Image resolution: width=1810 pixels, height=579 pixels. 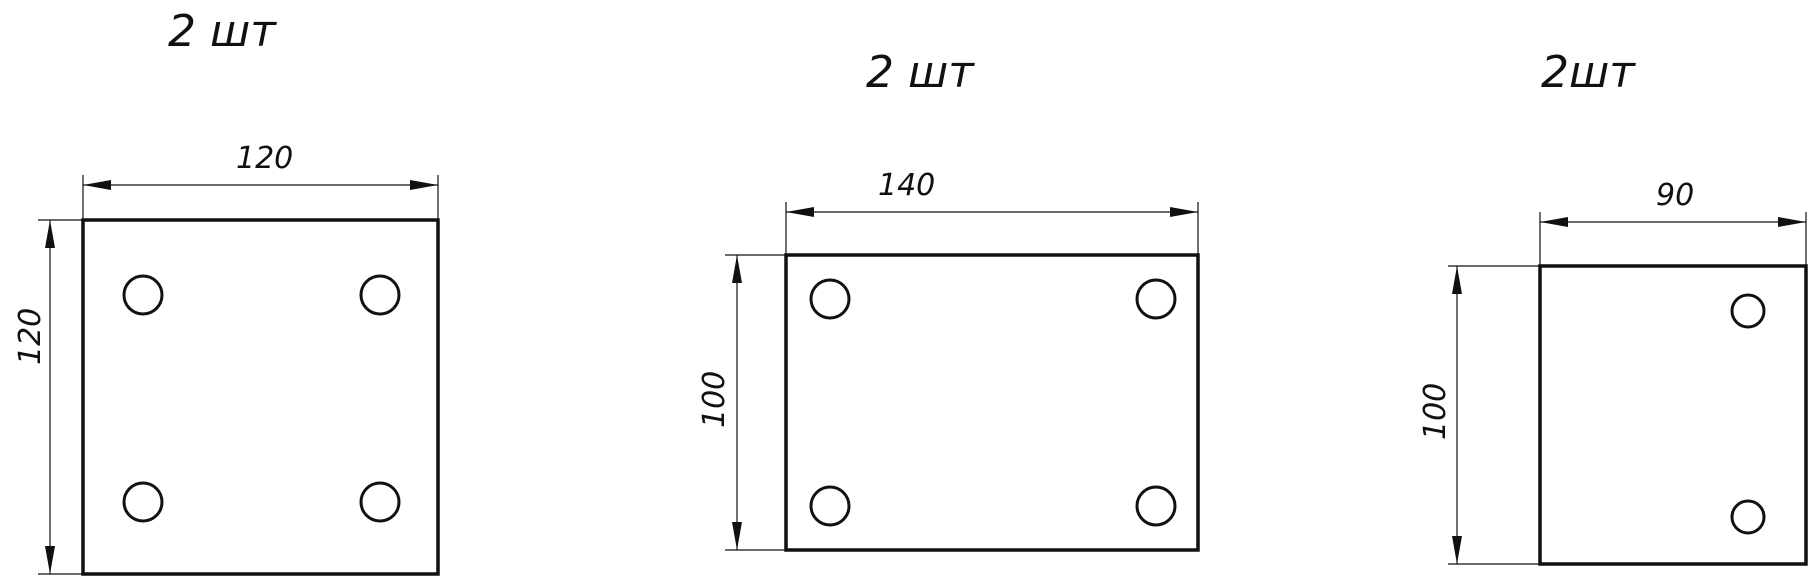 I want to click on part-1-plate-outline, so click(x=260, y=397).